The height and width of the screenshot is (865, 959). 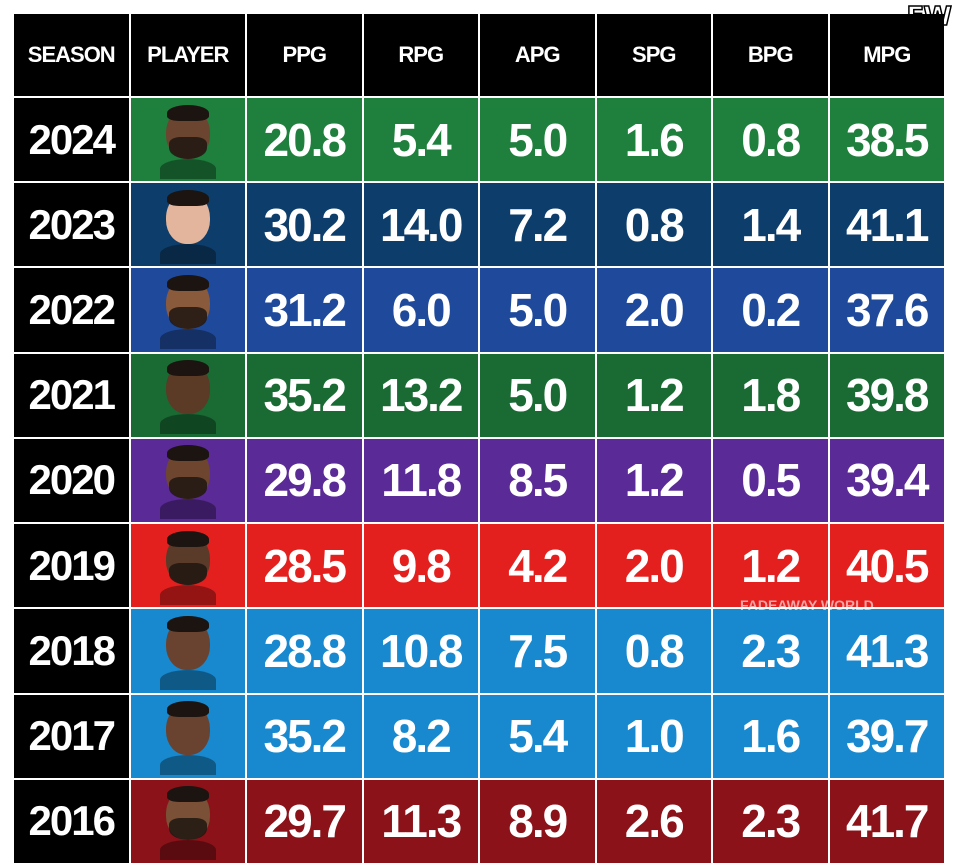 I want to click on mpg-cell: 40.5, so click(x=886, y=566).